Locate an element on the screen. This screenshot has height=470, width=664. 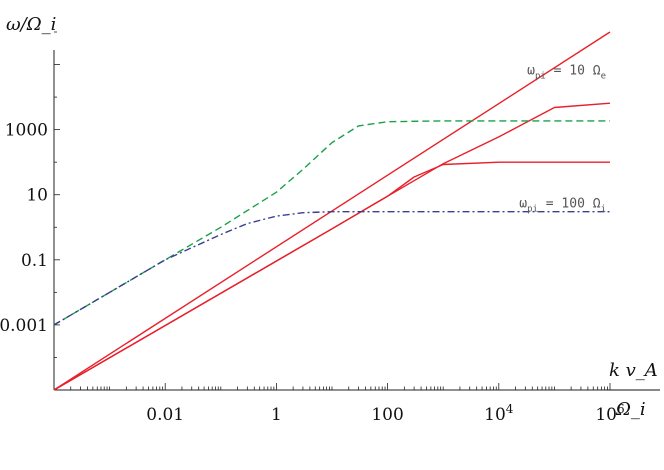
x-tick-label: 1 is located at coordinates (276, 415).